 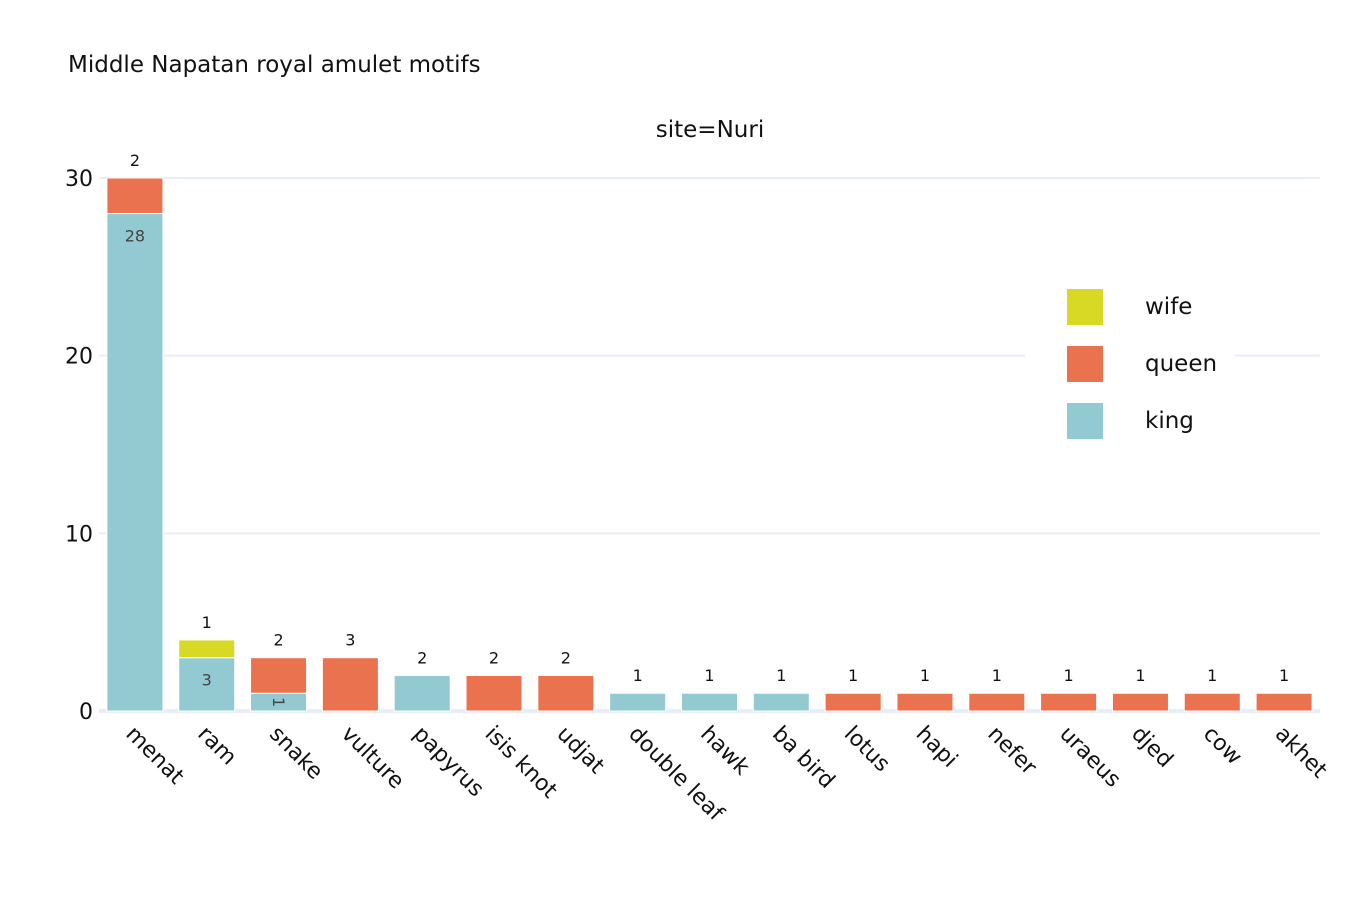 What do you see at coordinates (79, 357) in the screenshot?
I see `y-tick-label: 20` at bounding box center [79, 357].